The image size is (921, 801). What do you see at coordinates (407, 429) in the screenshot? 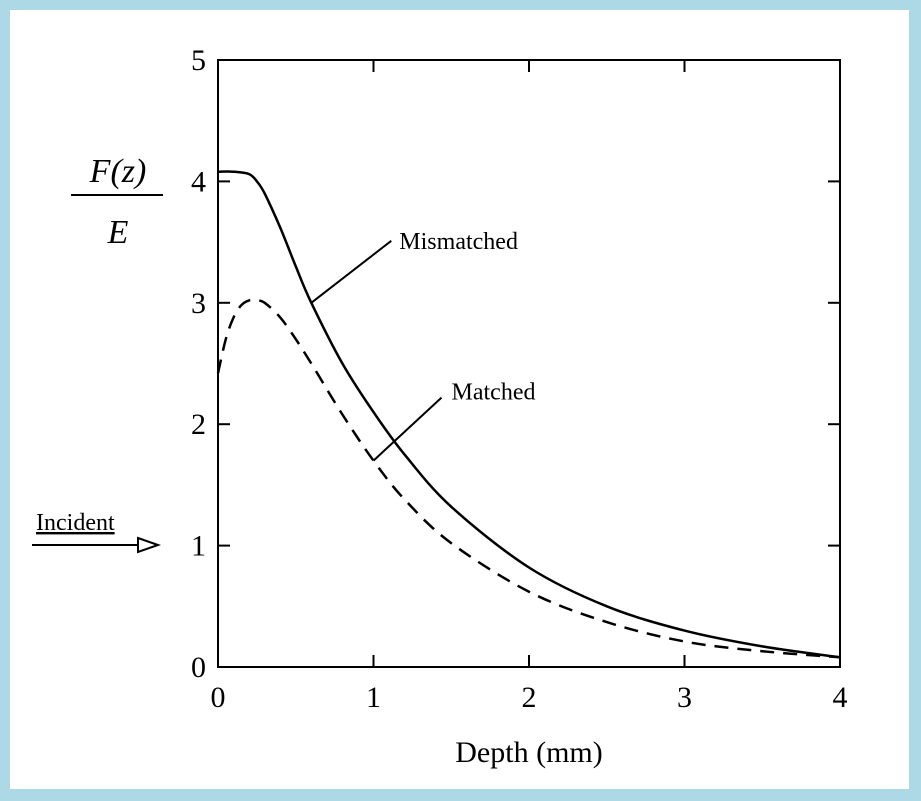
I see `annotation-leader-matched` at bounding box center [407, 429].